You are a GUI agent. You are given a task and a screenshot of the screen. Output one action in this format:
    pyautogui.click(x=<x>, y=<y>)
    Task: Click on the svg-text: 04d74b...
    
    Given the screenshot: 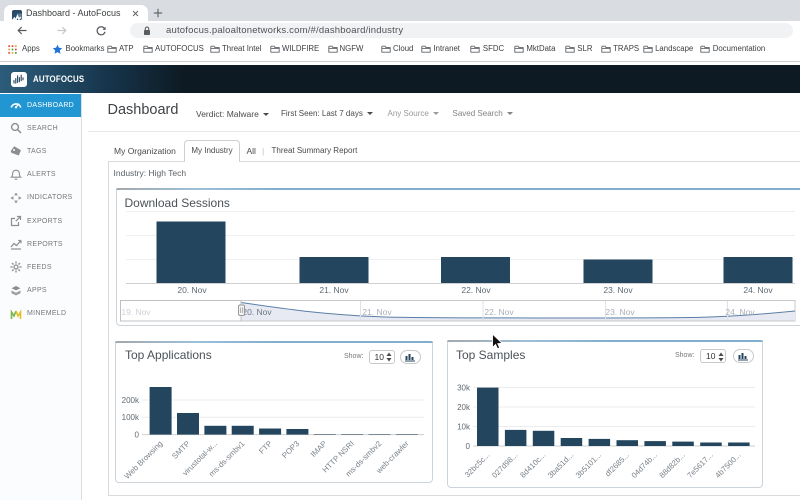 What is the action you would take?
    pyautogui.click(x=644, y=465)
    